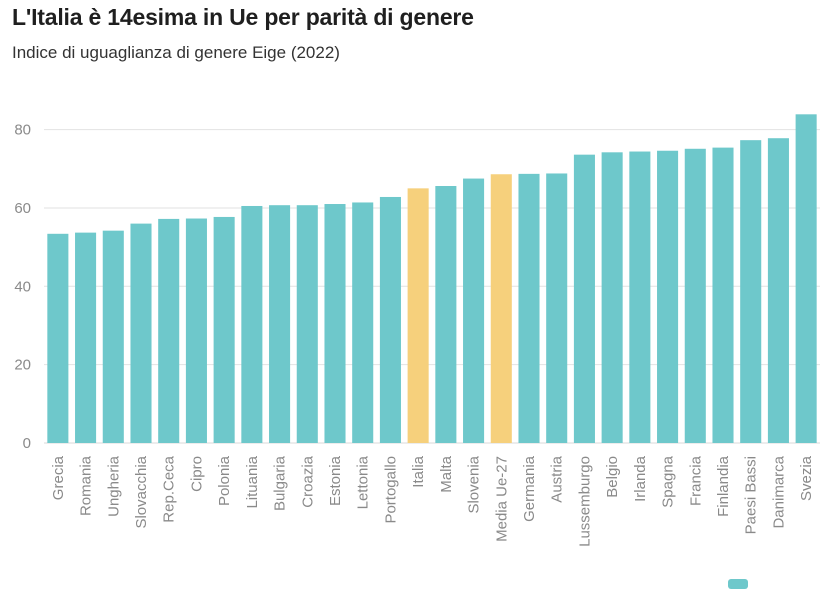  Describe the element at coordinates (738, 584) in the screenshot. I see `legend-swatch` at that location.